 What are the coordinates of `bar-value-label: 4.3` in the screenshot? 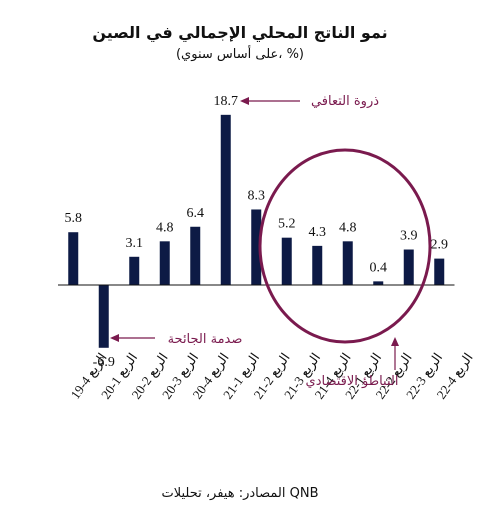 It's located at (318, 232).